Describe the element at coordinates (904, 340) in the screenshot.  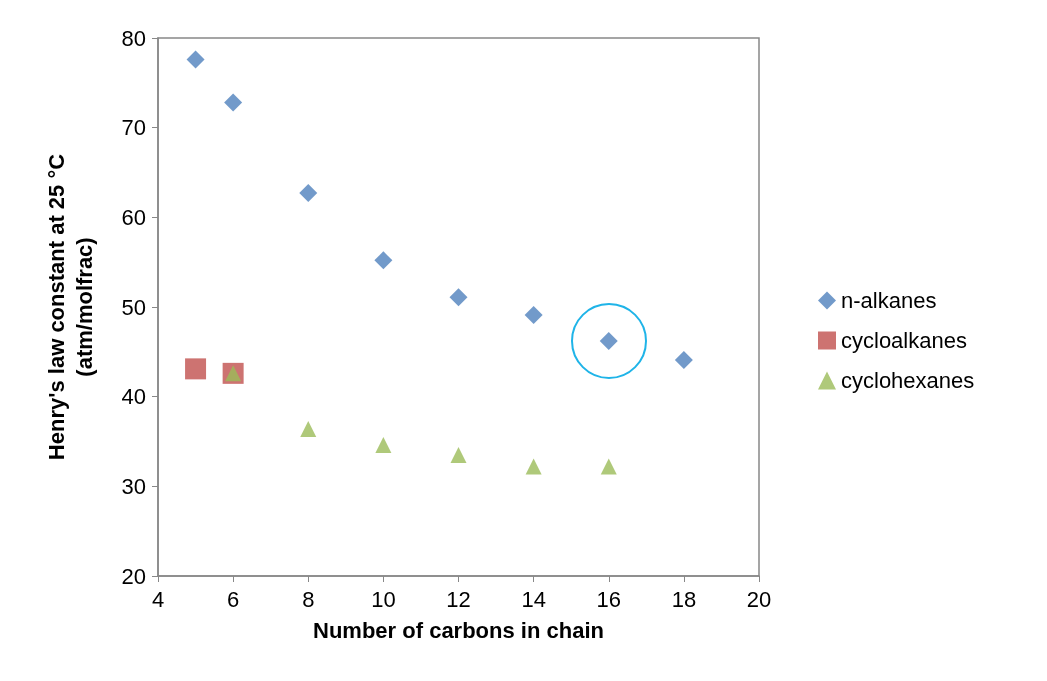
I see `legend-label: cycloalkanes` at that location.